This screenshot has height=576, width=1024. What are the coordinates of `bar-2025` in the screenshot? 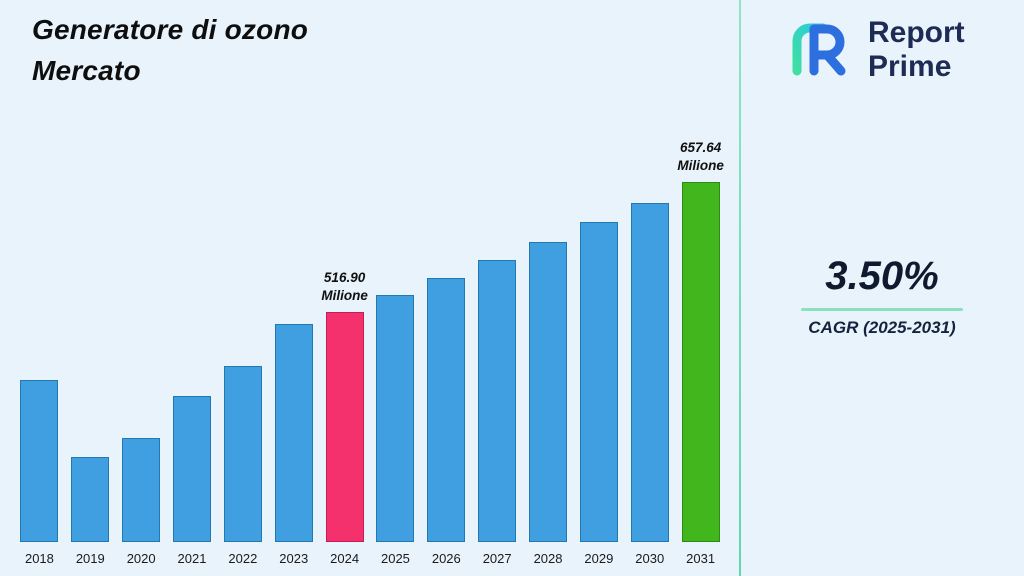 It's located at (395, 418).